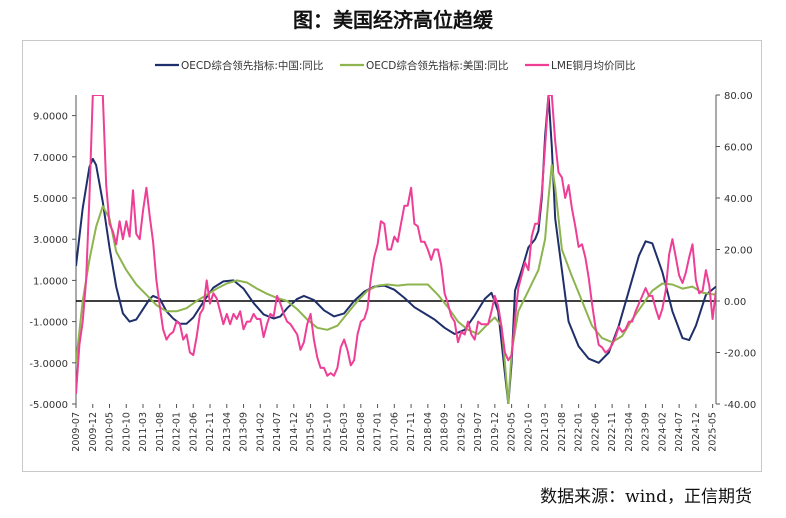 The height and width of the screenshot is (518, 786). What do you see at coordinates (679, 432) in the screenshot?
I see `x-tick-label: 2024-07` at bounding box center [679, 432].